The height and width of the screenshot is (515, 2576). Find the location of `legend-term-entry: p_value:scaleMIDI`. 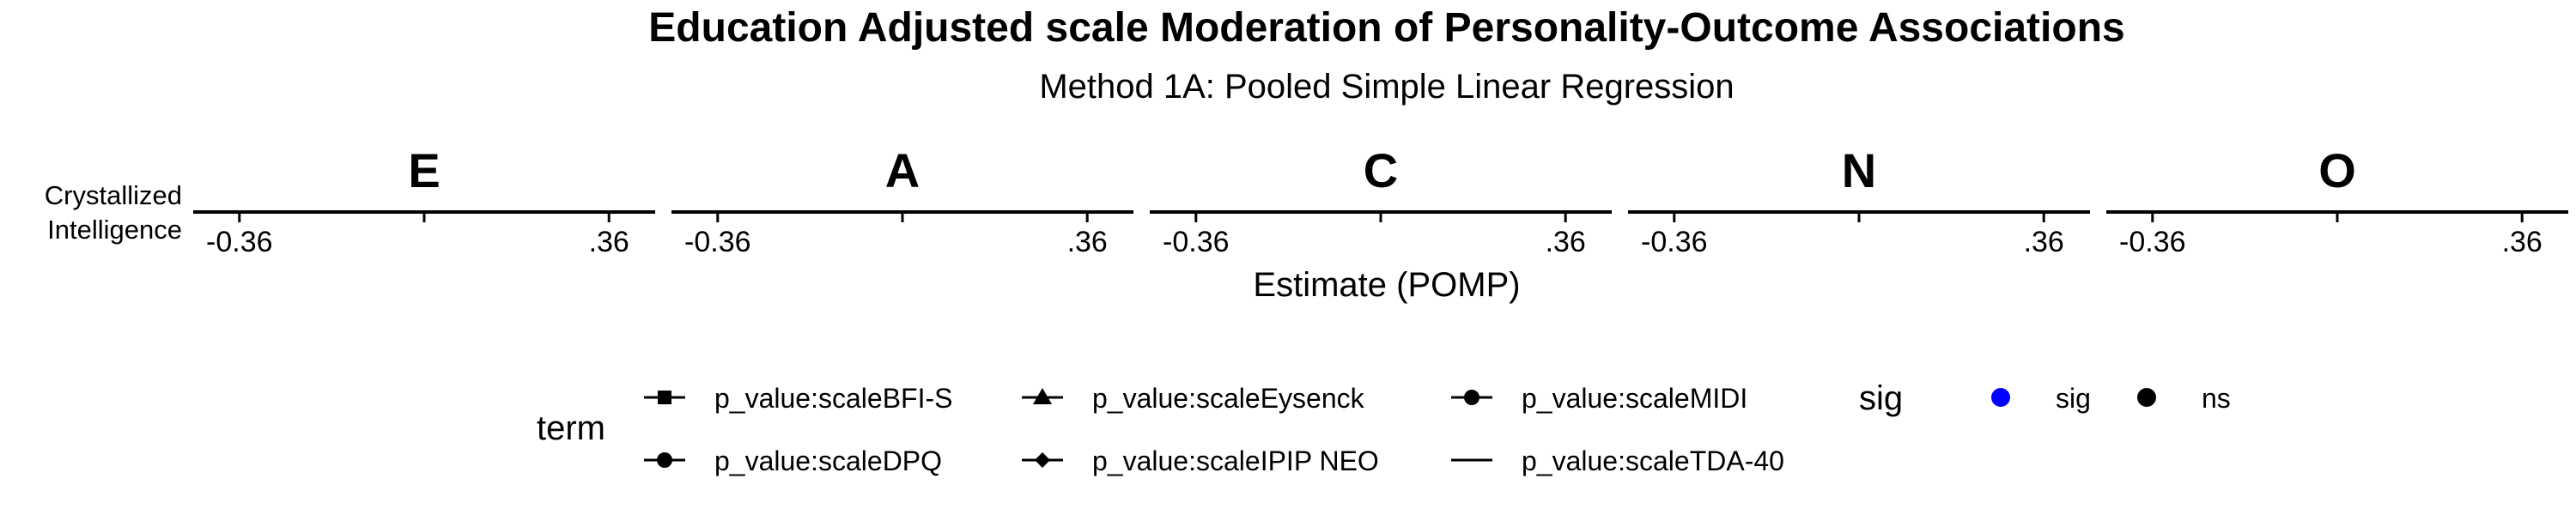

legend-term-entry: p_value:scaleMIDI is located at coordinates (1599, 398).